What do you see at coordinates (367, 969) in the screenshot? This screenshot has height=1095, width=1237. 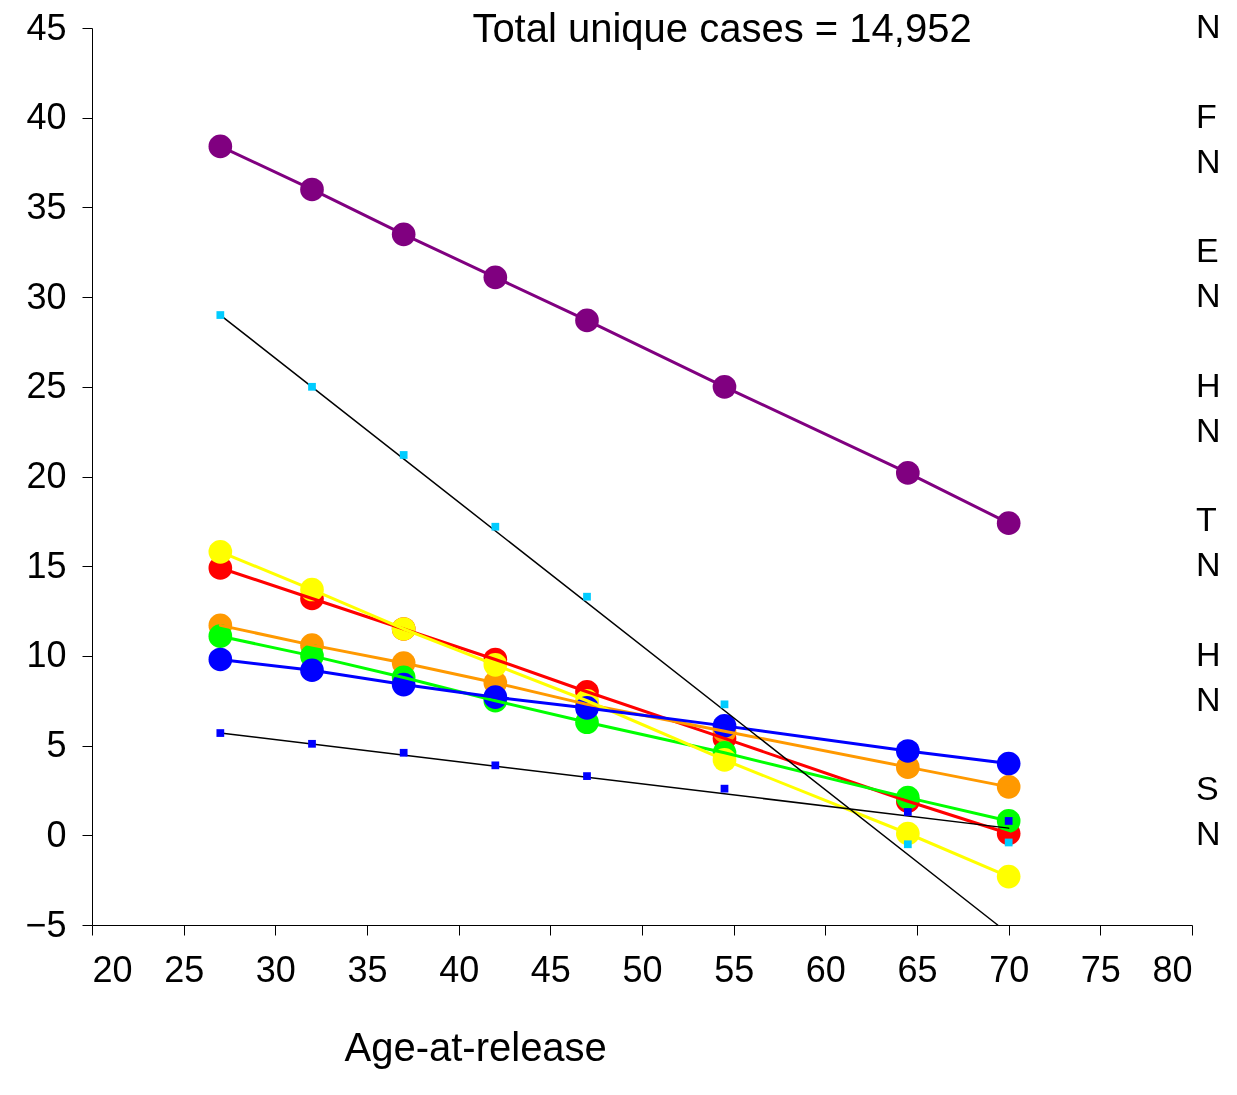 I see `x-tick-label: 35` at bounding box center [367, 969].